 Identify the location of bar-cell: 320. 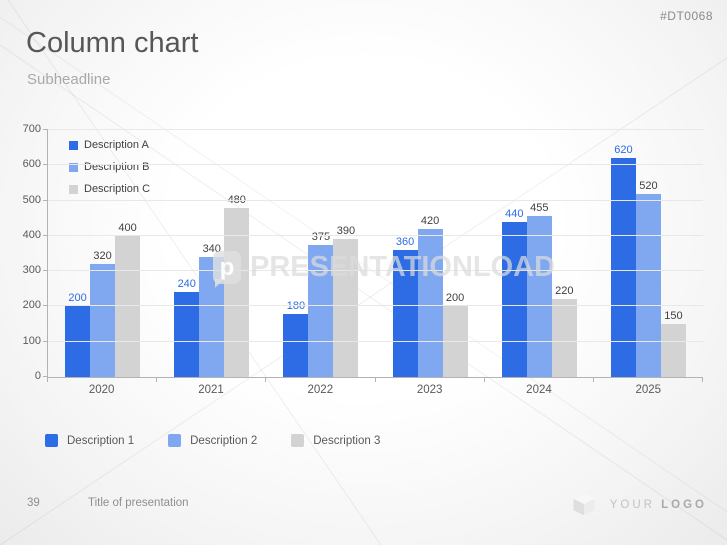
(103, 253).